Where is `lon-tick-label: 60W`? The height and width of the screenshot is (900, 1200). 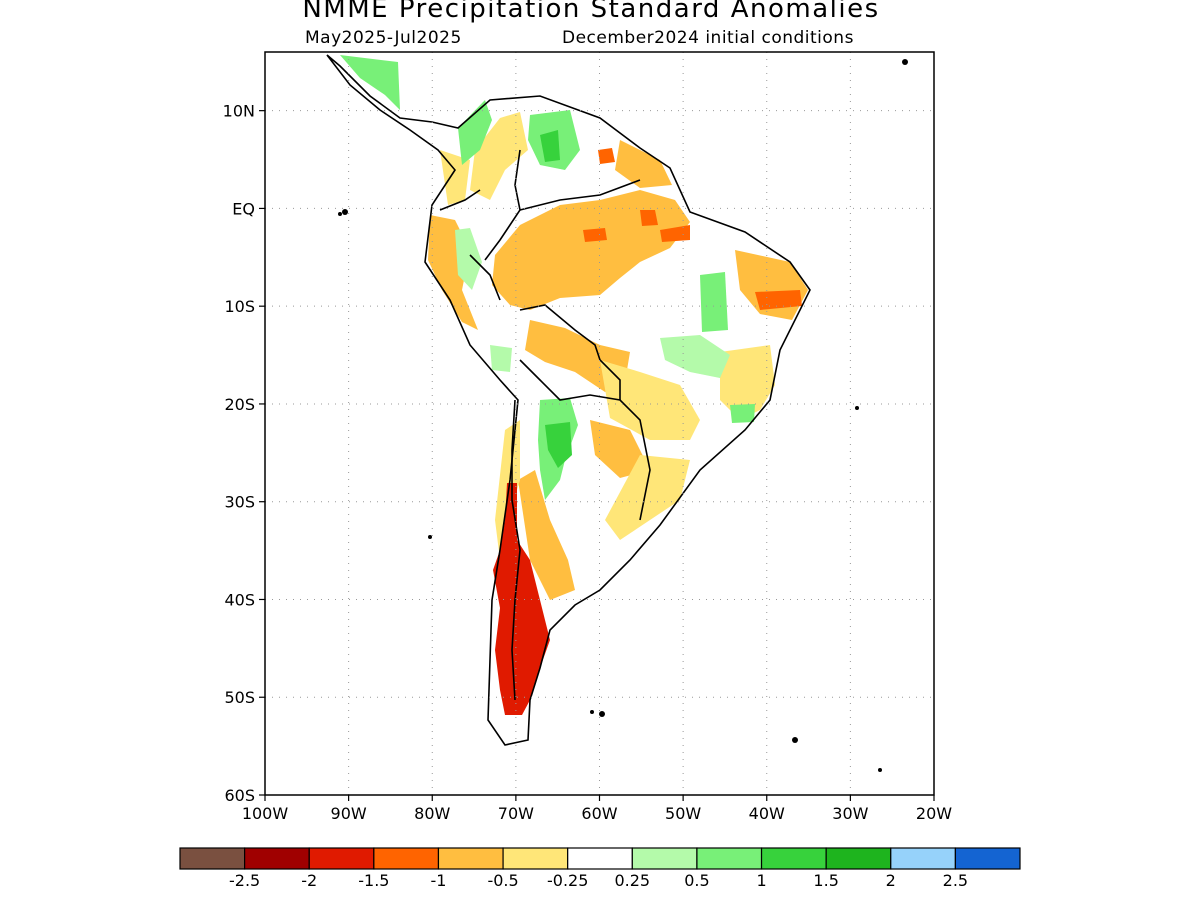 lon-tick-label: 60W is located at coordinates (599, 813).